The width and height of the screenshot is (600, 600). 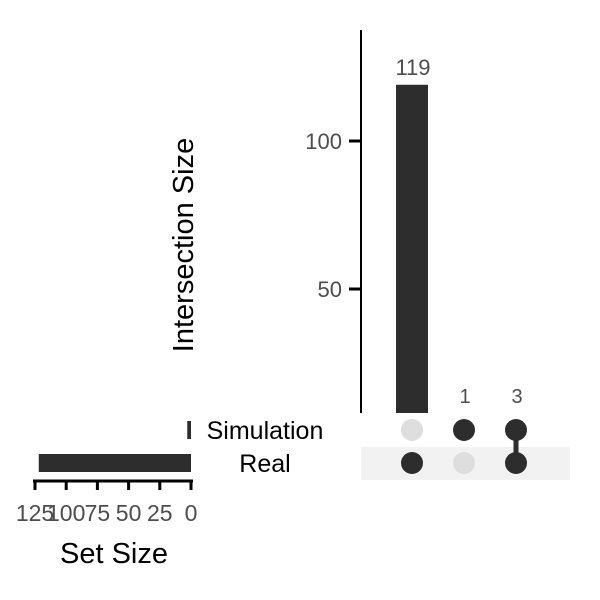 What do you see at coordinates (189, 430) in the screenshot?
I see `set-size-bar-simulation` at bounding box center [189, 430].